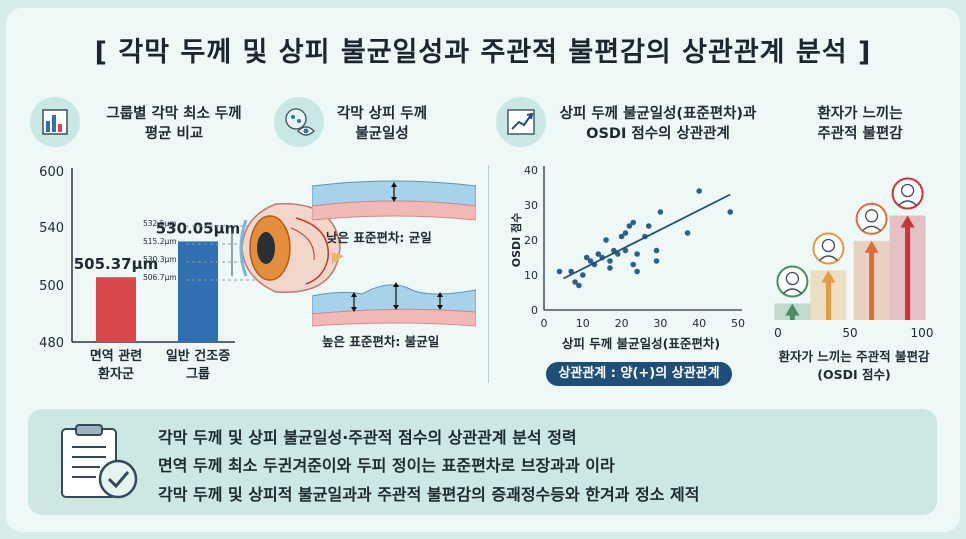 Image resolution: width=966 pixels, height=539 pixels. Describe the element at coordinates (291, 248) in the screenshot. I see `eye-illustration` at that location.